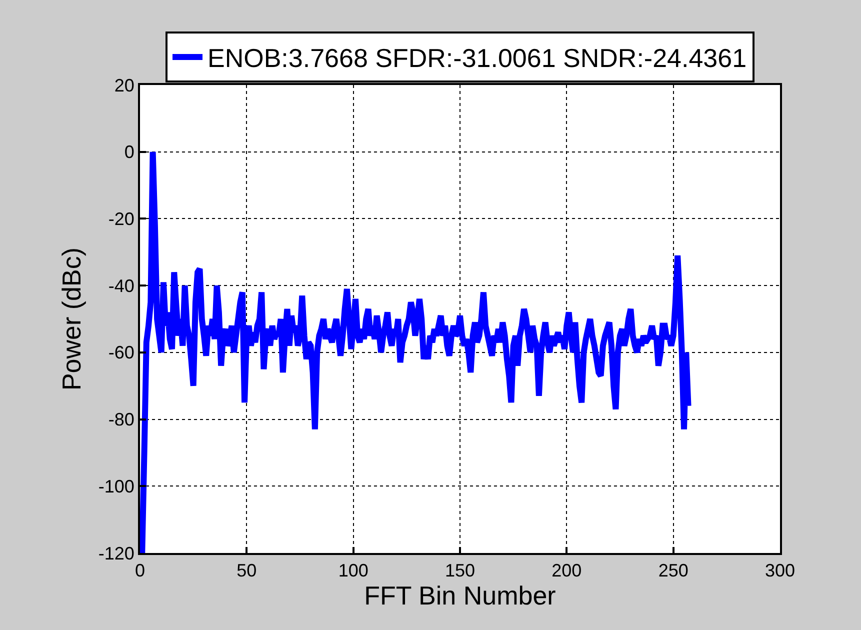 The height and width of the screenshot is (630, 861). Describe the element at coordinates (780, 570) in the screenshot. I see `x-tick-label: 300` at that location.